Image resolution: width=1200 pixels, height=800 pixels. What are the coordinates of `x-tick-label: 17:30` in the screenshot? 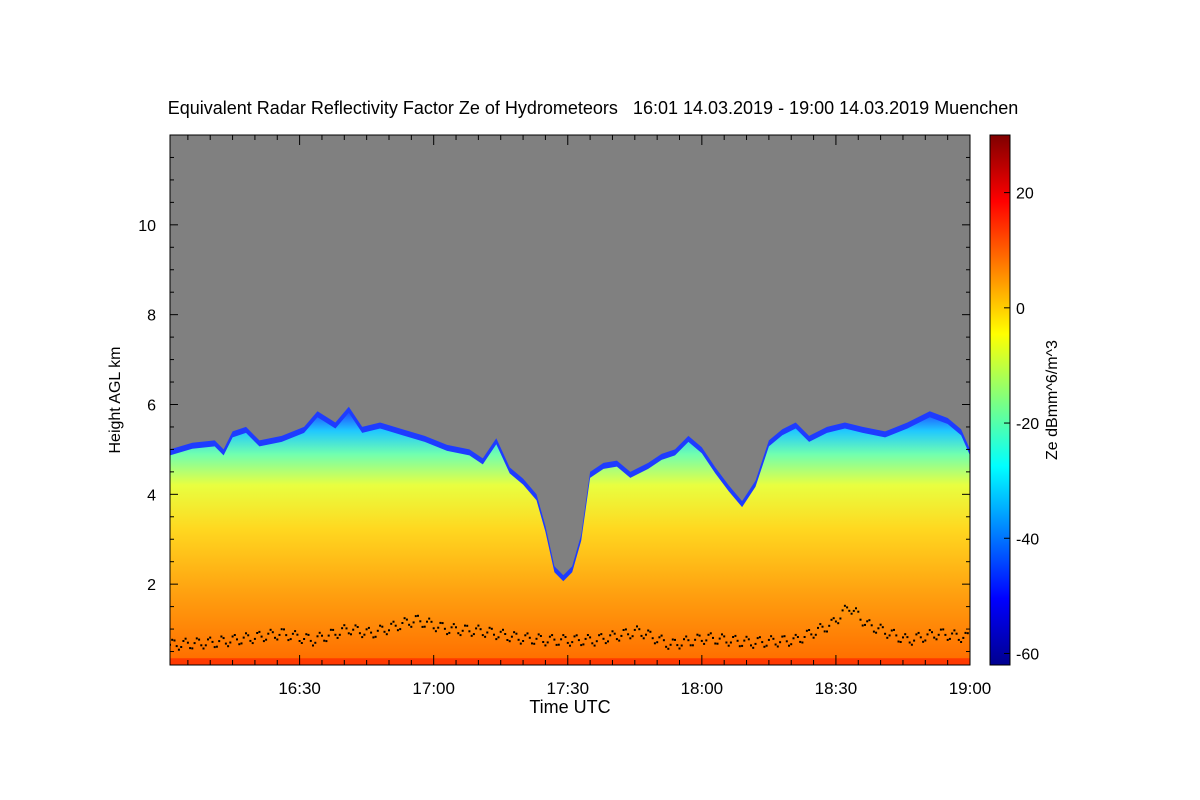 It's located at (567, 688).